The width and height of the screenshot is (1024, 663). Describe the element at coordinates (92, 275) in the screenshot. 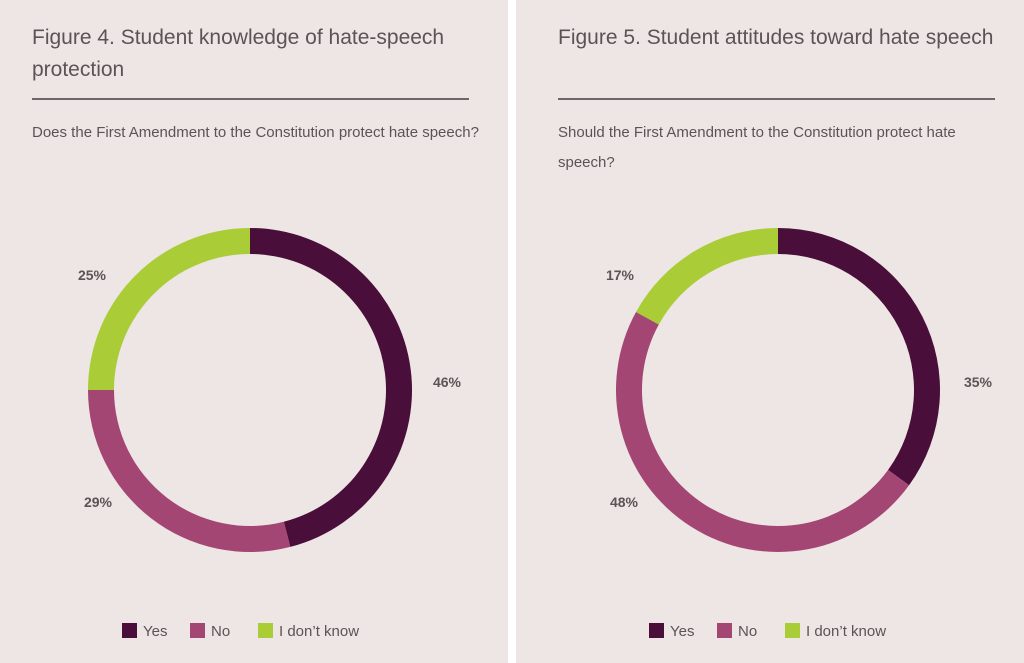

I see `slice-label-dont-know: 25%` at that location.